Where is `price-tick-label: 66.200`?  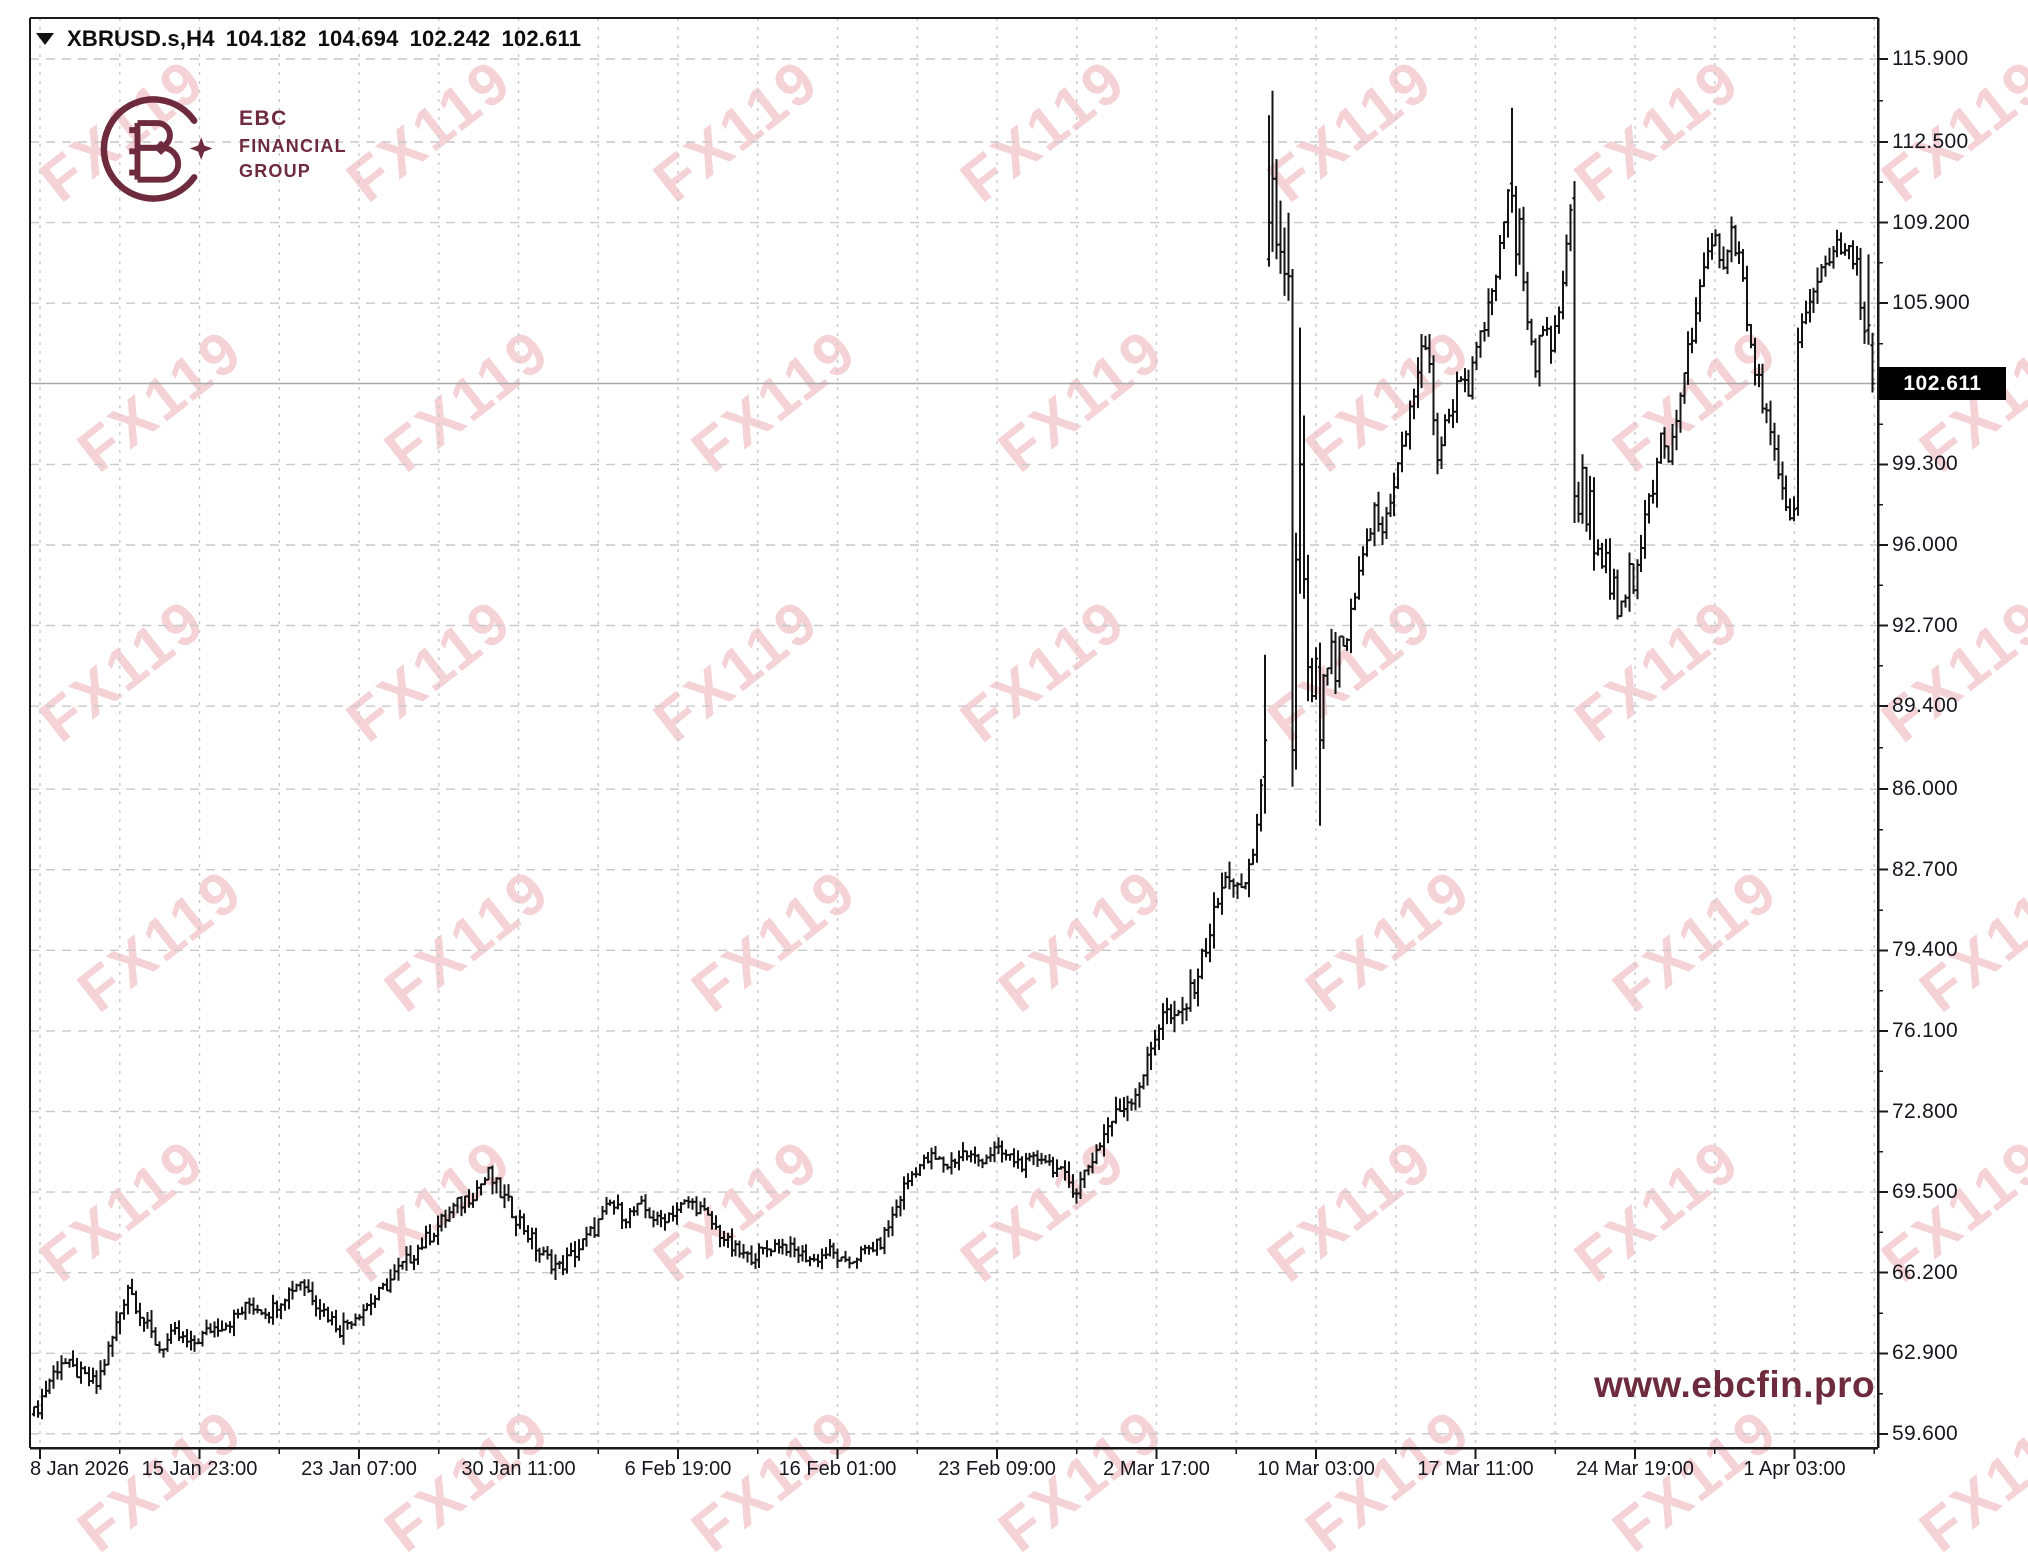 price-tick-label: 66.200 is located at coordinates (1925, 1272).